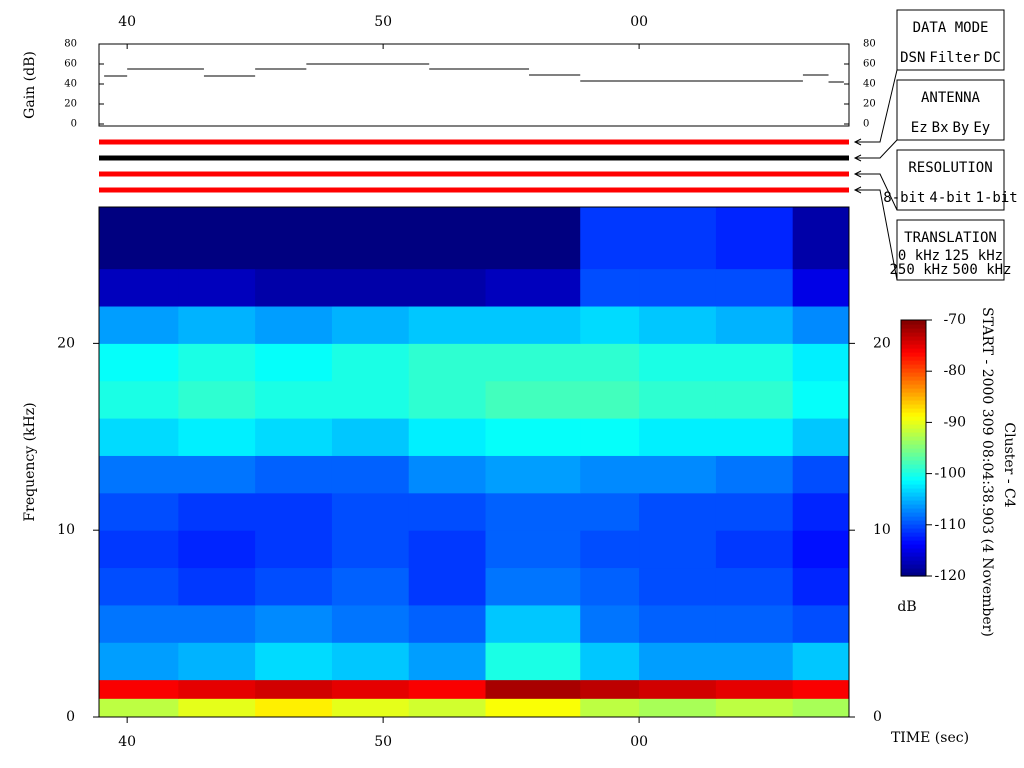  I want to click on panel-item: 0 kHz, so click(919, 256).